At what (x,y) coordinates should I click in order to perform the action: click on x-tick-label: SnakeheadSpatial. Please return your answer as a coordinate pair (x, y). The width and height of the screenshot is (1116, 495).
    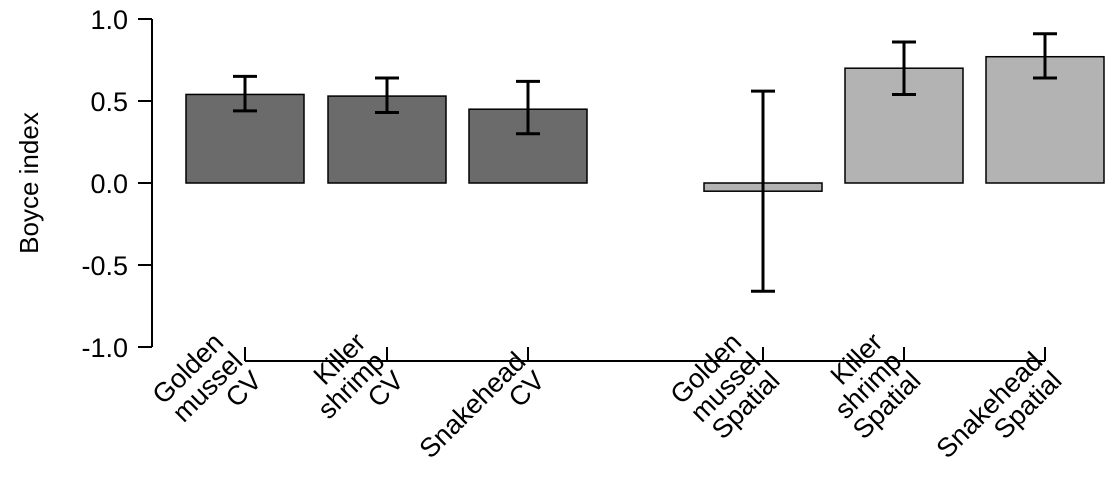
    Looking at the image, I should click on (999, 414).